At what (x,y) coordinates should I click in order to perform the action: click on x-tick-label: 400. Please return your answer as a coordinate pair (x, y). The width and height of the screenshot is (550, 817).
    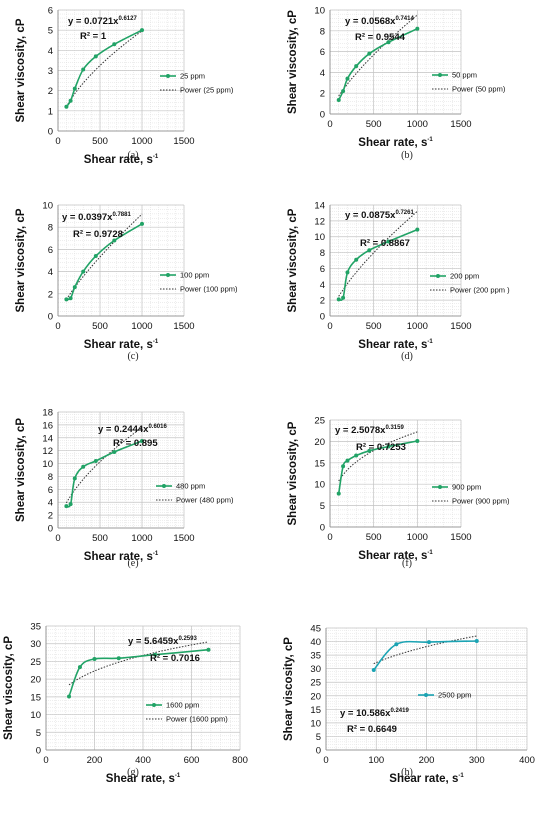
    Looking at the image, I should click on (143, 760).